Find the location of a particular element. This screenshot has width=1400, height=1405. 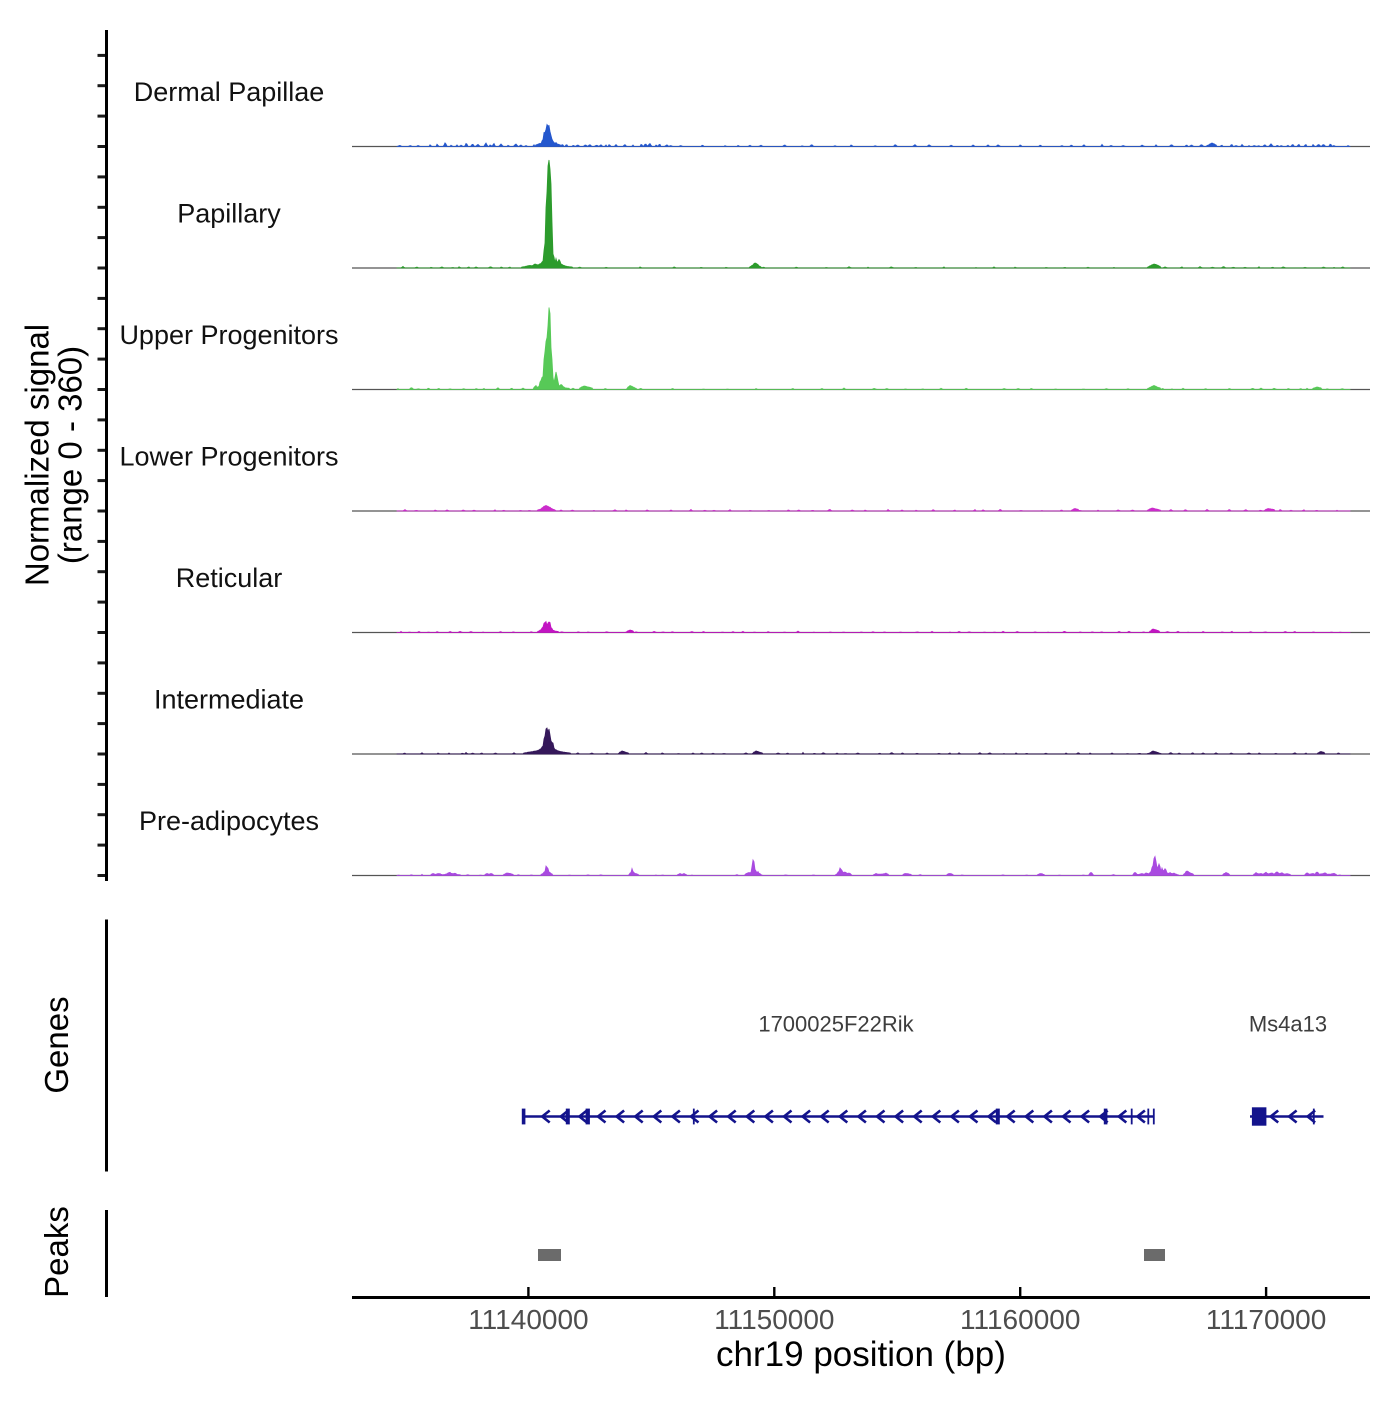

svg-text: Pre-adipocytes is located at coordinates (229, 821).